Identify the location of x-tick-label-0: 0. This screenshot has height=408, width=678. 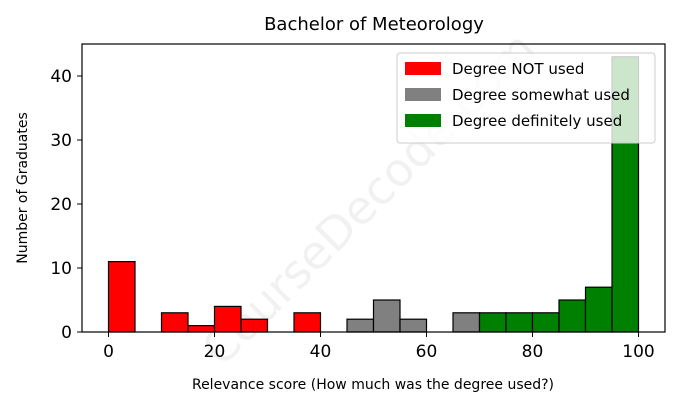
(108, 352).